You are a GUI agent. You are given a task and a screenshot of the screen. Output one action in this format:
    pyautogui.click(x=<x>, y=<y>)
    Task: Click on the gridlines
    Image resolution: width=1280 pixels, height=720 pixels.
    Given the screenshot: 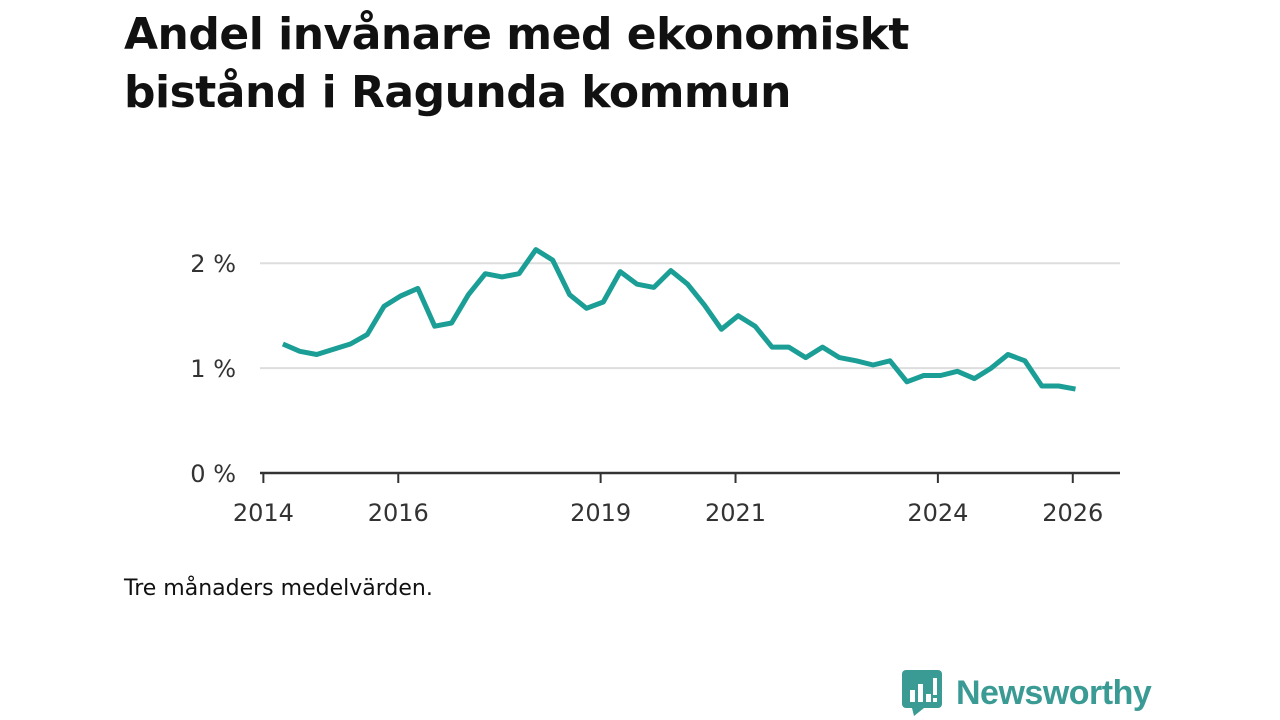 What is the action you would take?
    pyautogui.click(x=690, y=316)
    